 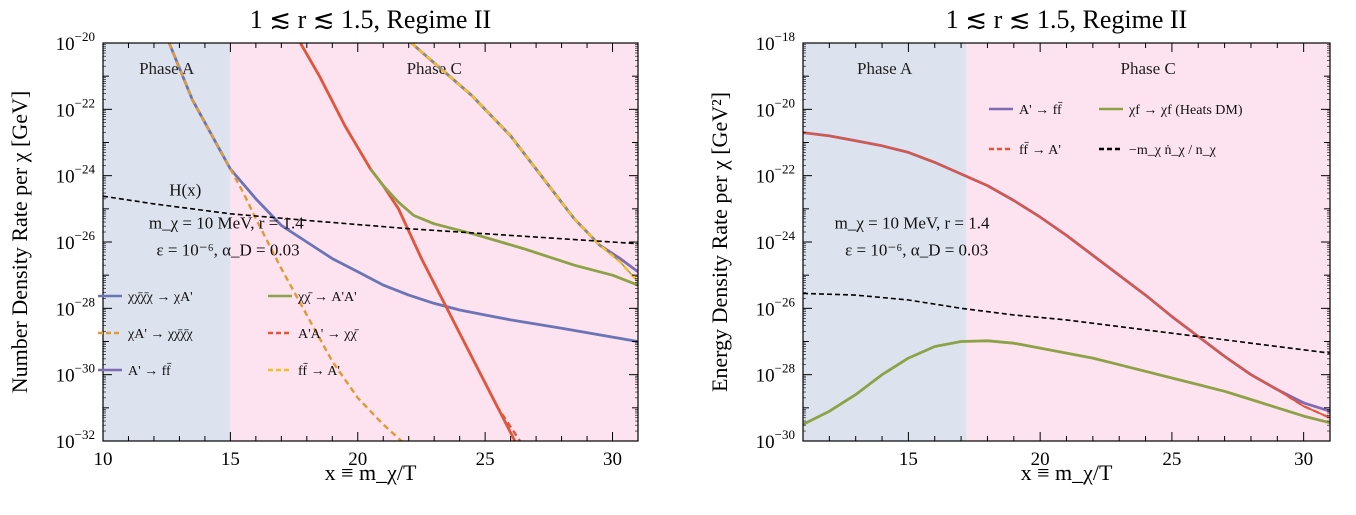 I want to click on annotation: H(x), so click(x=185, y=190).